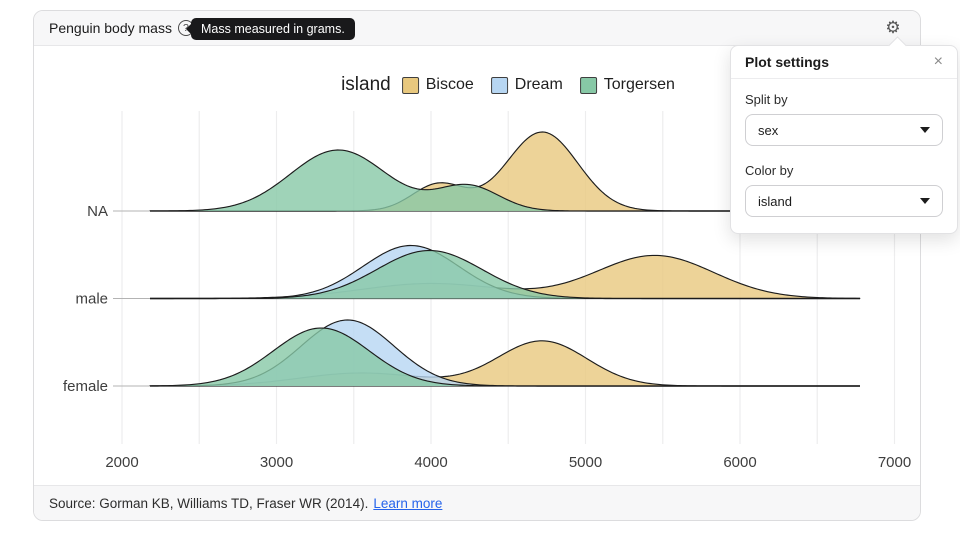 The height and width of the screenshot is (540, 960). I want to click on tooltip: Mass measured in grams., so click(270, 29).